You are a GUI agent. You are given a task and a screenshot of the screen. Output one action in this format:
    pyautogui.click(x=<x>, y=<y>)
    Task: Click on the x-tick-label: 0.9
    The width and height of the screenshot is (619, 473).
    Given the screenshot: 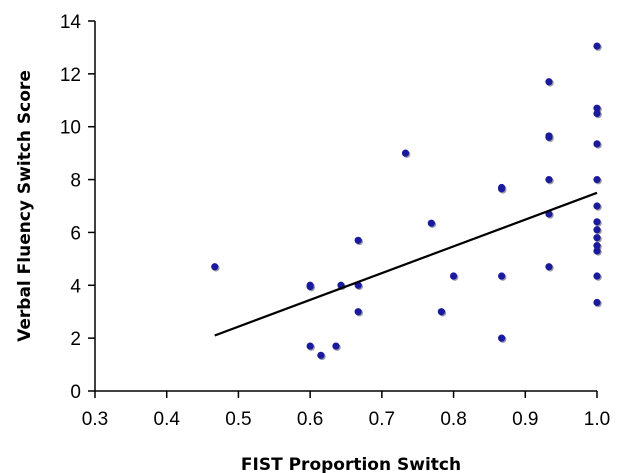 What is the action you would take?
    pyautogui.click(x=525, y=419)
    